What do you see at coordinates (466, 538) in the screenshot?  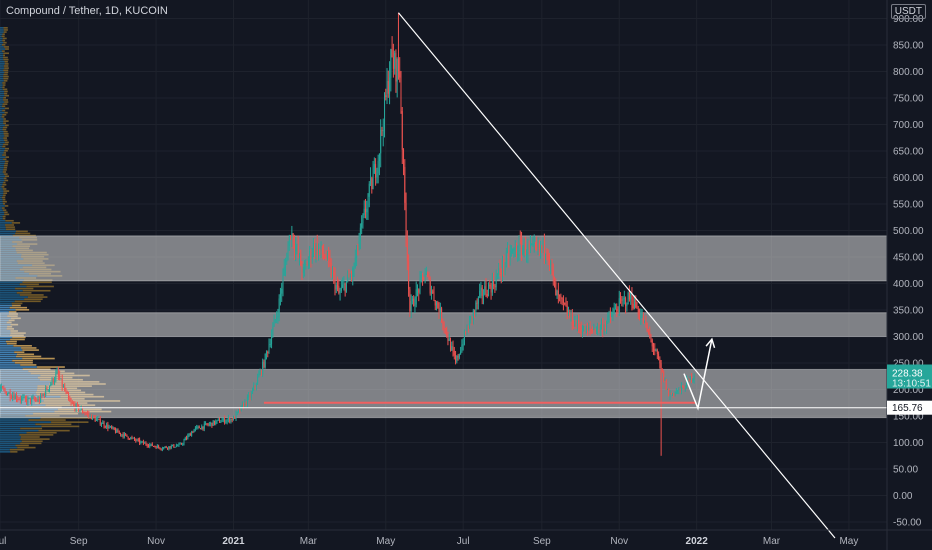 I see `time-axis: Jul Sep Nov 2021 Mar May Jul Sep Nov 2022 Mar May` at bounding box center [466, 538].